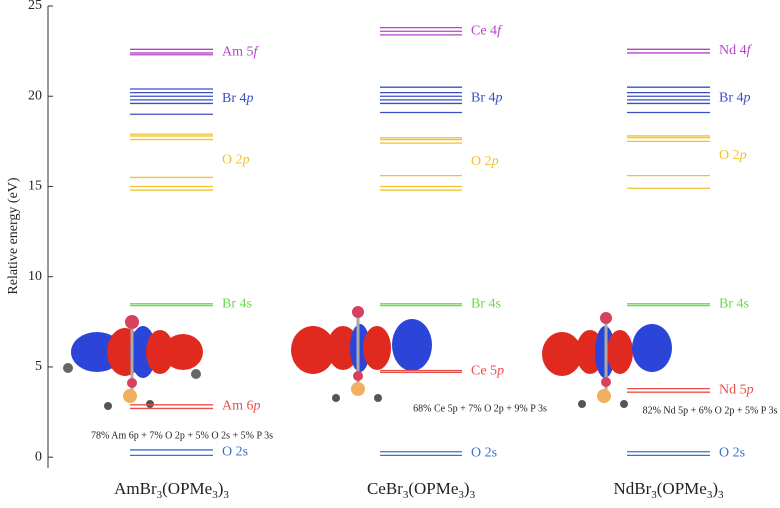 The image size is (780, 508). I want to click on name-part: NdBr, so click(632, 488).